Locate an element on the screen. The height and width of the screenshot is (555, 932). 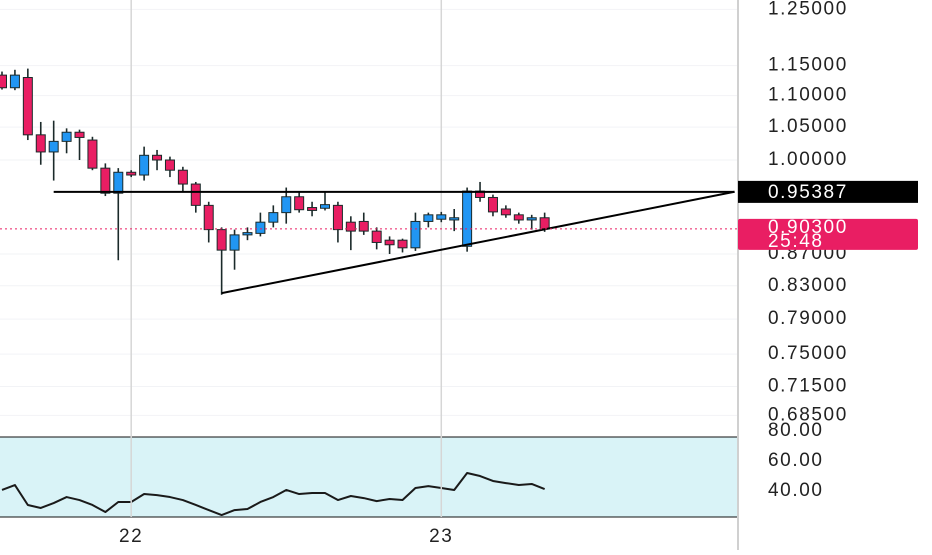
rsi-line is located at coordinates (273, 494).